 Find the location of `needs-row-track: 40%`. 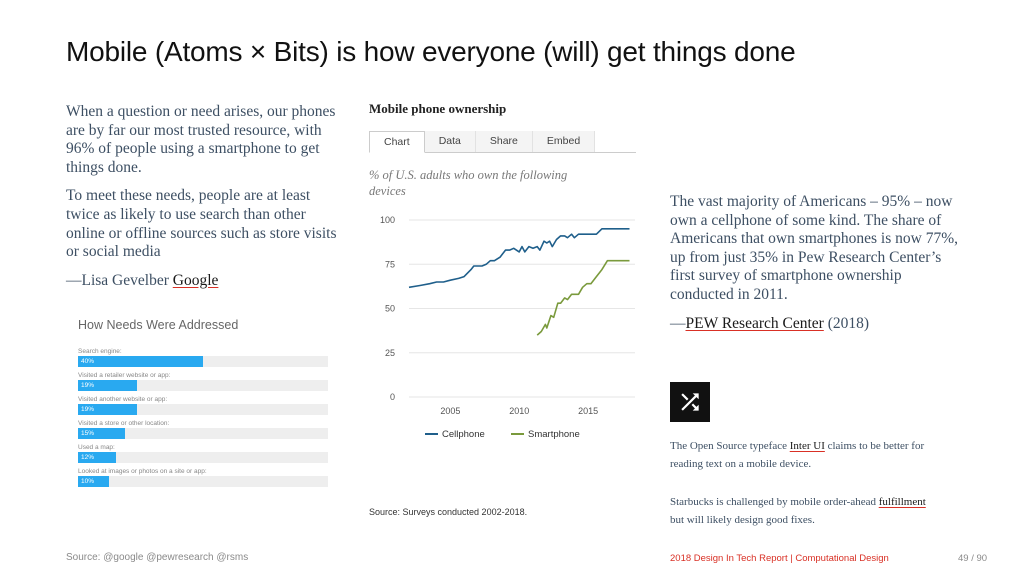

needs-row-track: 40% is located at coordinates (203, 361).